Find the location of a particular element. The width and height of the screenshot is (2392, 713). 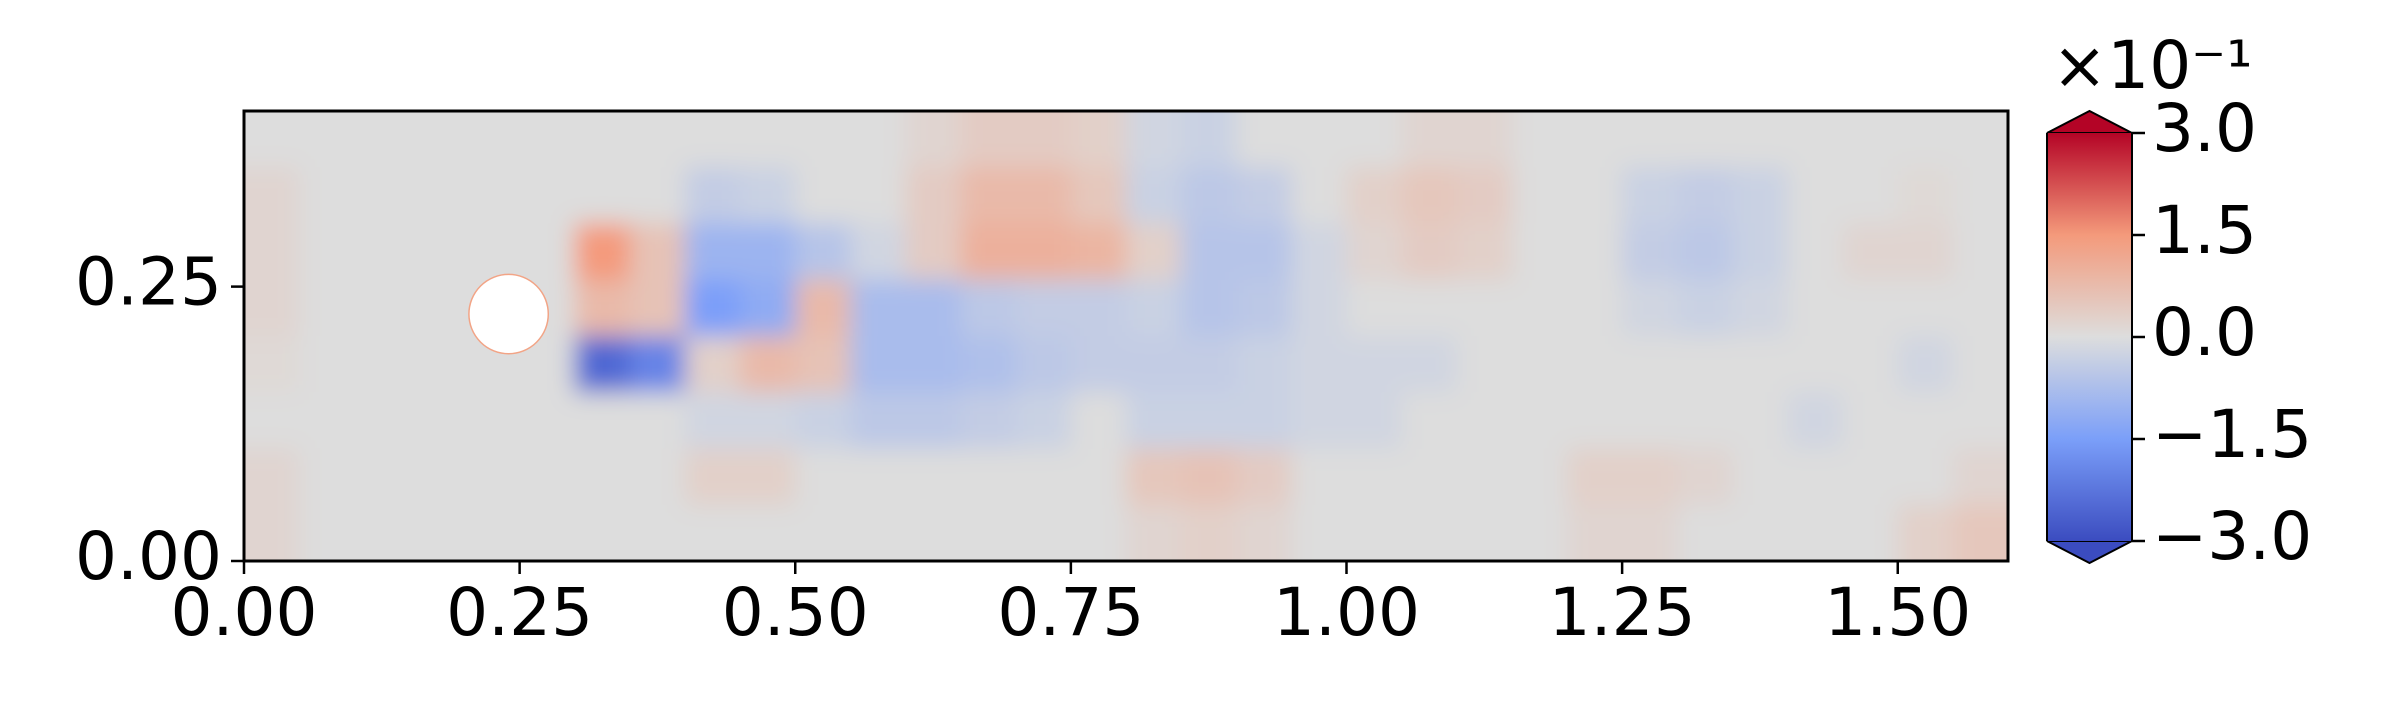

y-tick-label: 0.25 is located at coordinates (148, 282).